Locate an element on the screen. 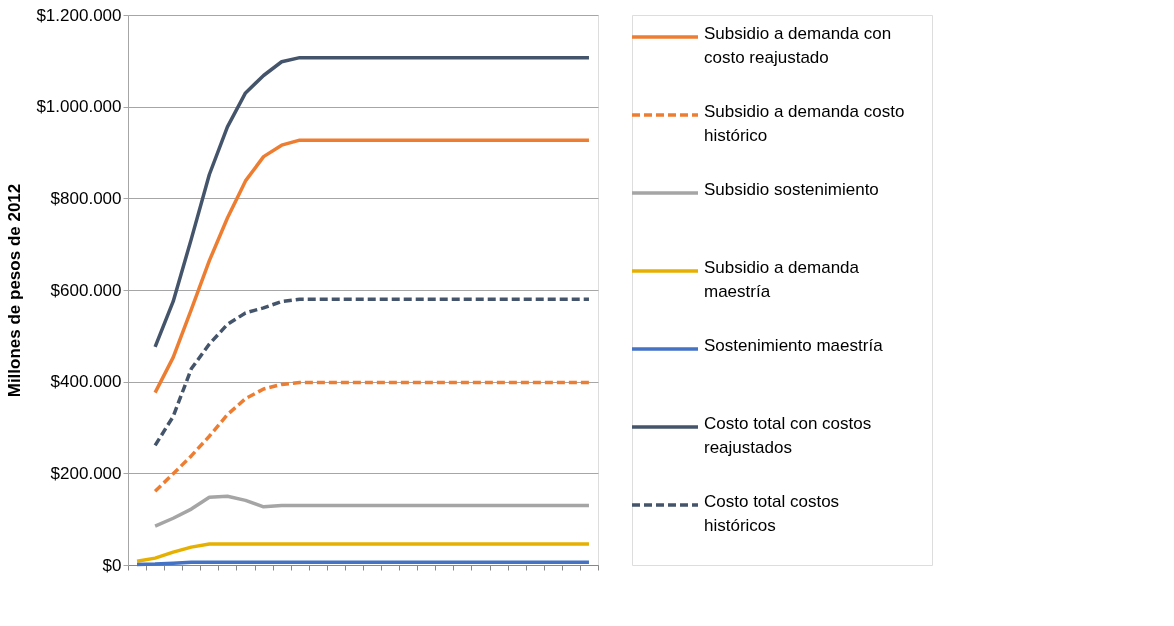 The image size is (1174, 626). legend-label: Costo total con costos reajustados is located at coordinates (788, 435).